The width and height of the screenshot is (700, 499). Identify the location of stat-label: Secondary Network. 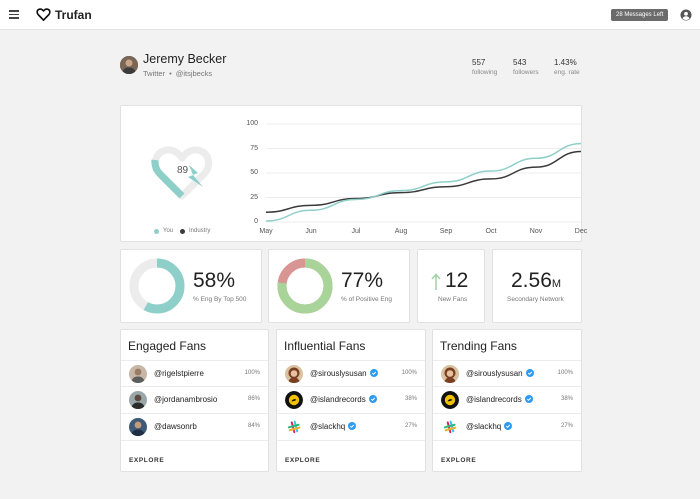
(535, 299).